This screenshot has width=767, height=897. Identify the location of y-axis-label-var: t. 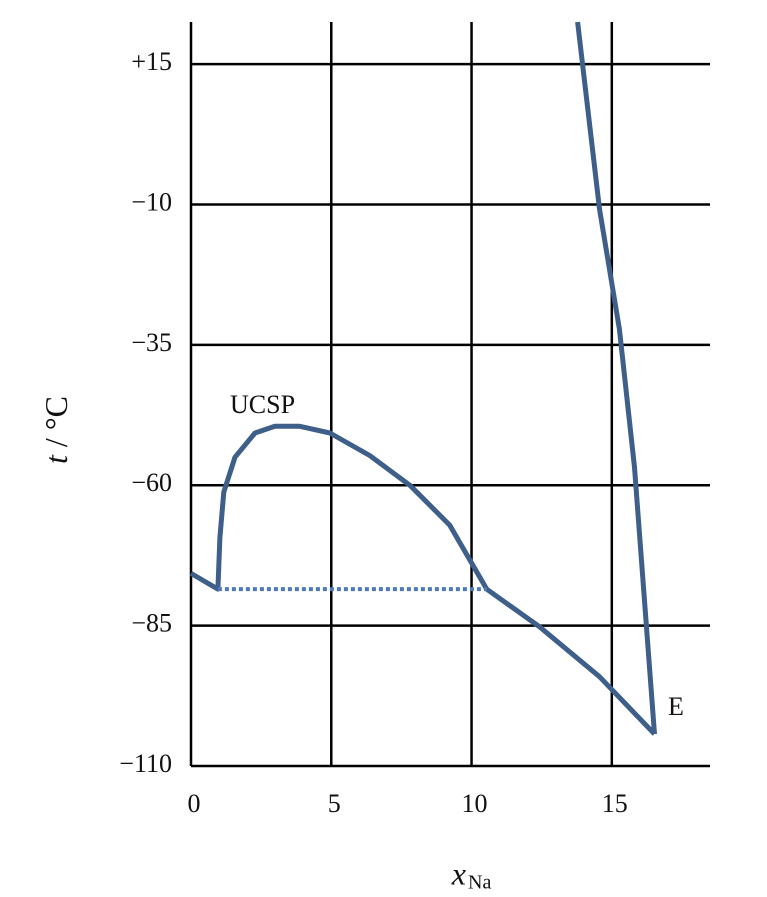
(56, 459).